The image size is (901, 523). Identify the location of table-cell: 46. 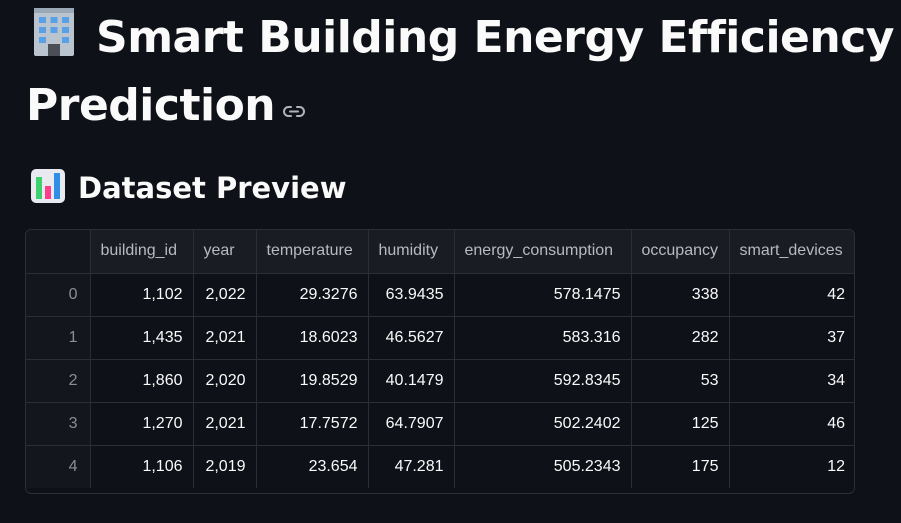
(791, 424).